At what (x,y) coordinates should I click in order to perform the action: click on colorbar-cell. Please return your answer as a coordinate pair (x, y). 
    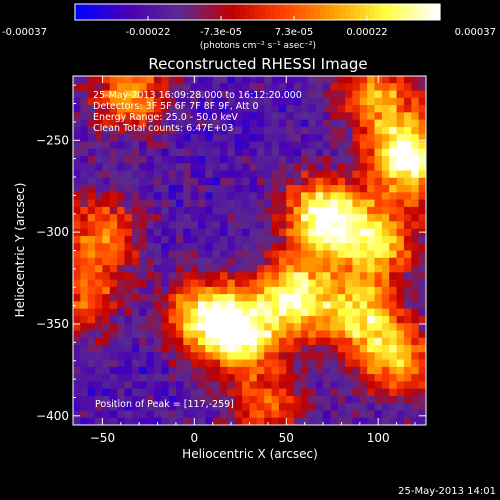
    Looking at the image, I should click on (188, 12).